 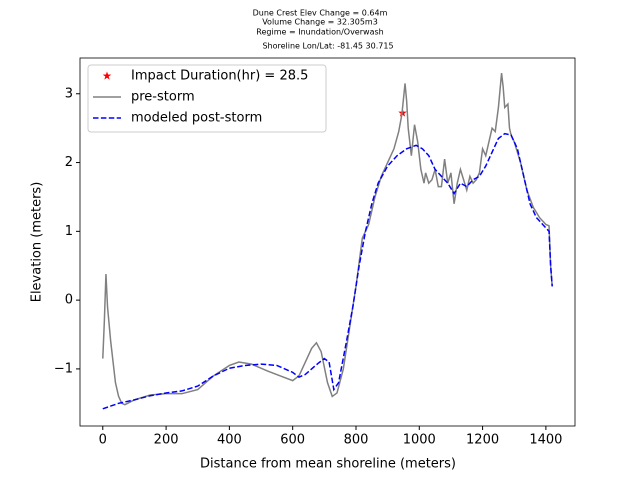 I want to click on legend-label: modeled post-storm, so click(x=196, y=118).